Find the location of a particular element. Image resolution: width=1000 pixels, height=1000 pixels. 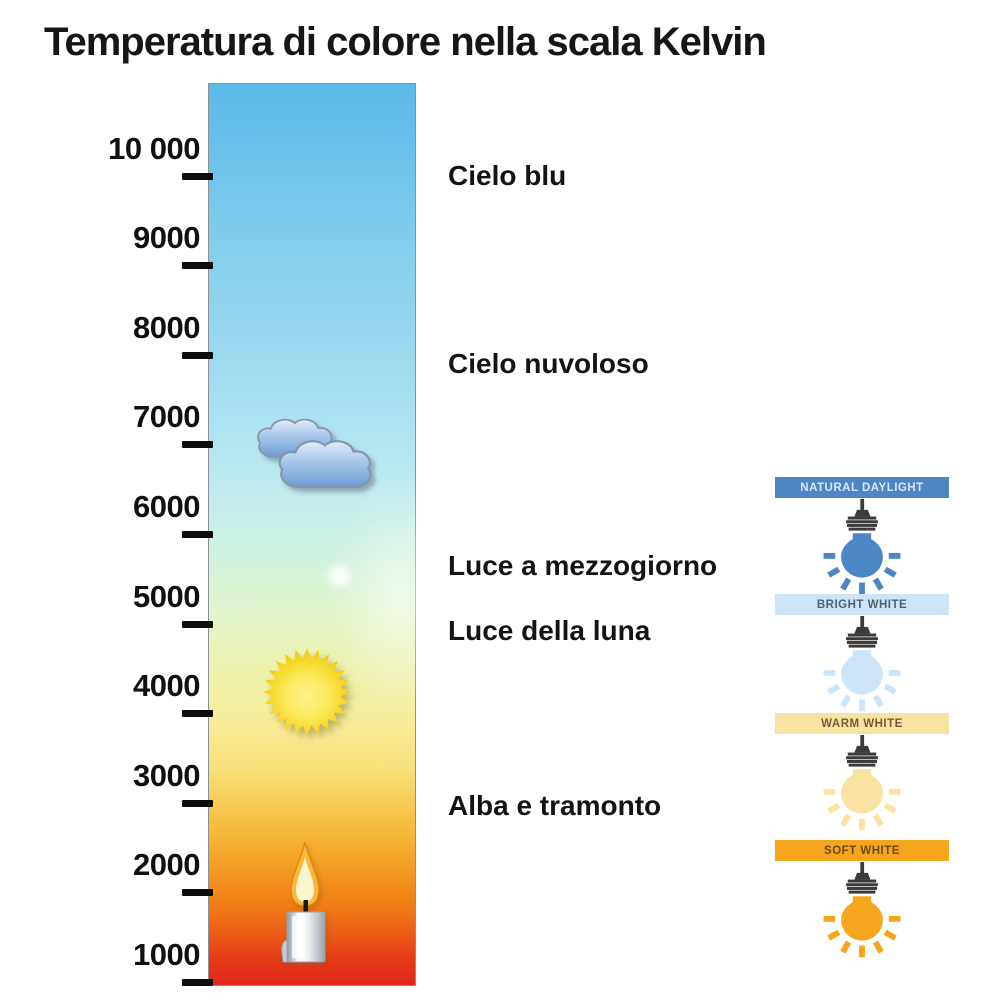

bulb-banner: WARM WHITE is located at coordinates (862, 723).